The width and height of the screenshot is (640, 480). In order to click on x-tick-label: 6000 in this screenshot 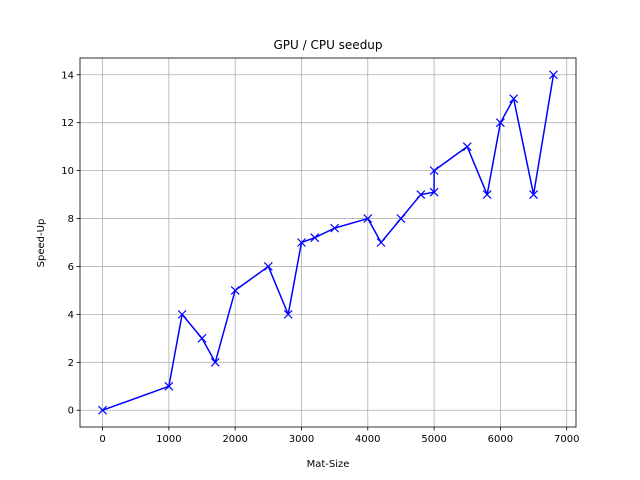, I will do `click(500, 439)`.